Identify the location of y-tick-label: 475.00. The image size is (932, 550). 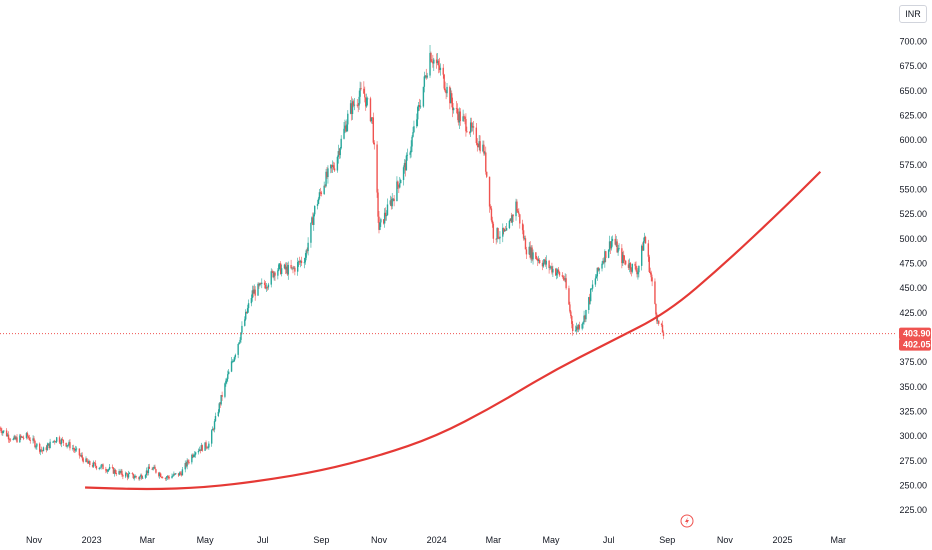
(913, 264).